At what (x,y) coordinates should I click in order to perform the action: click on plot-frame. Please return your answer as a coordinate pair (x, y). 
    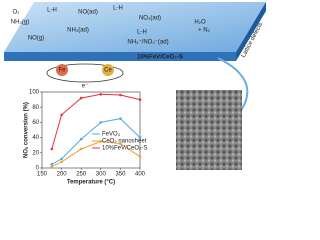
    Looking at the image, I should click on (91, 130).